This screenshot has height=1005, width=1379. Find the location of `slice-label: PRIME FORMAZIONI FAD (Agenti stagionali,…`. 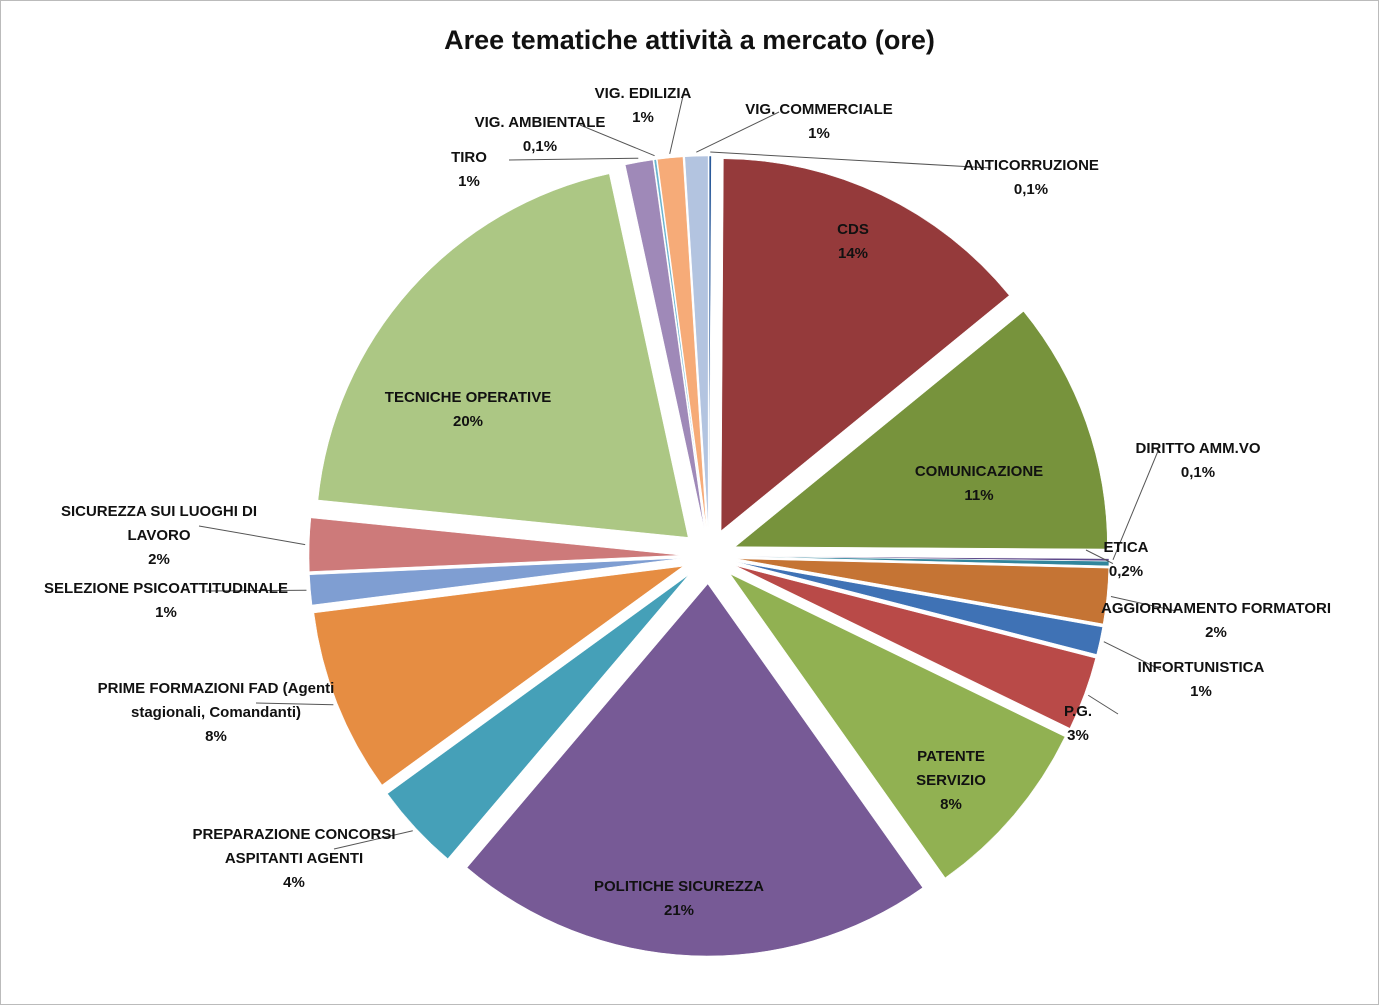

slice-label: PRIME FORMAZIONI FAD (Agenti stagionali,… is located at coordinates (216, 713).